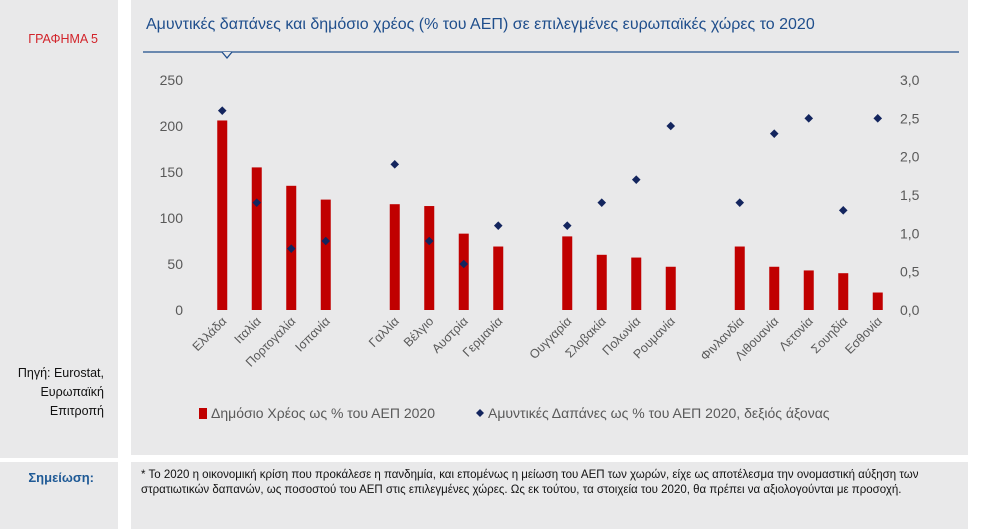 The image size is (996, 529). What do you see at coordinates (312, 334) in the screenshot?
I see `x-tick-label: Ισπανία` at bounding box center [312, 334].